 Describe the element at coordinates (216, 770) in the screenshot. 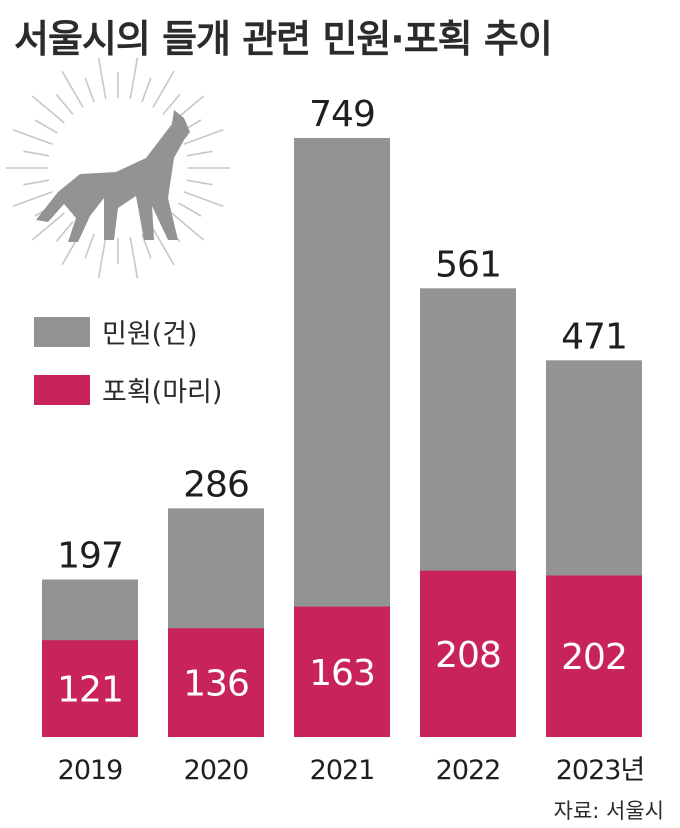

I see `x-tick-1: 2020` at that location.